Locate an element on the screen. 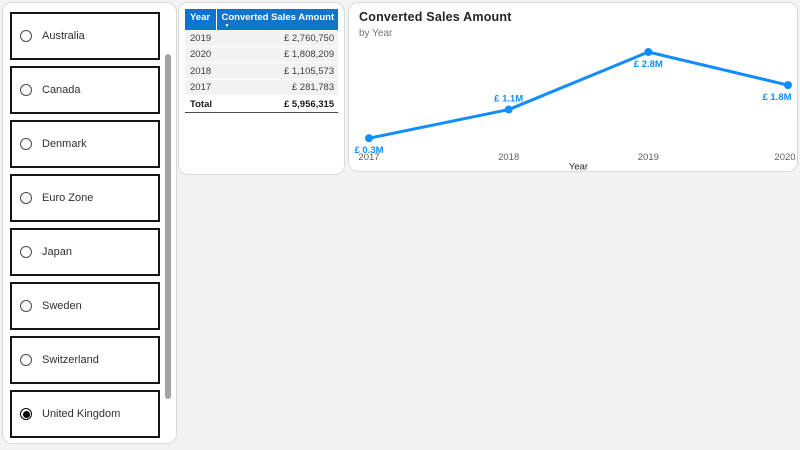 Image resolution: width=800 pixels, height=450 pixels. chart-title: Converted Sales Amount is located at coordinates (435, 17).